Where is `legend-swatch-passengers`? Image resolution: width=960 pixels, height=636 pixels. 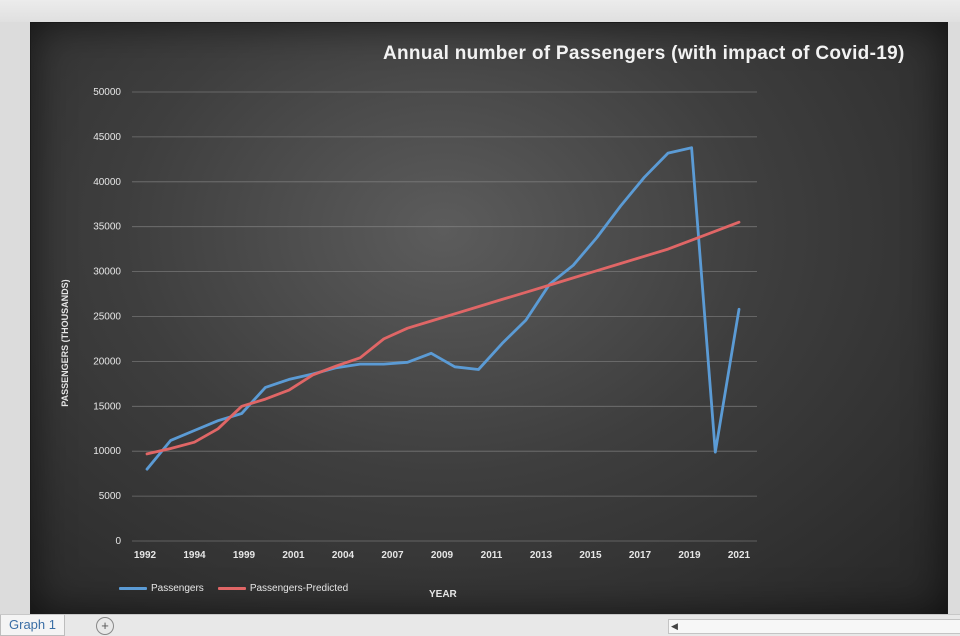
legend-swatch-passengers is located at coordinates (133, 588).